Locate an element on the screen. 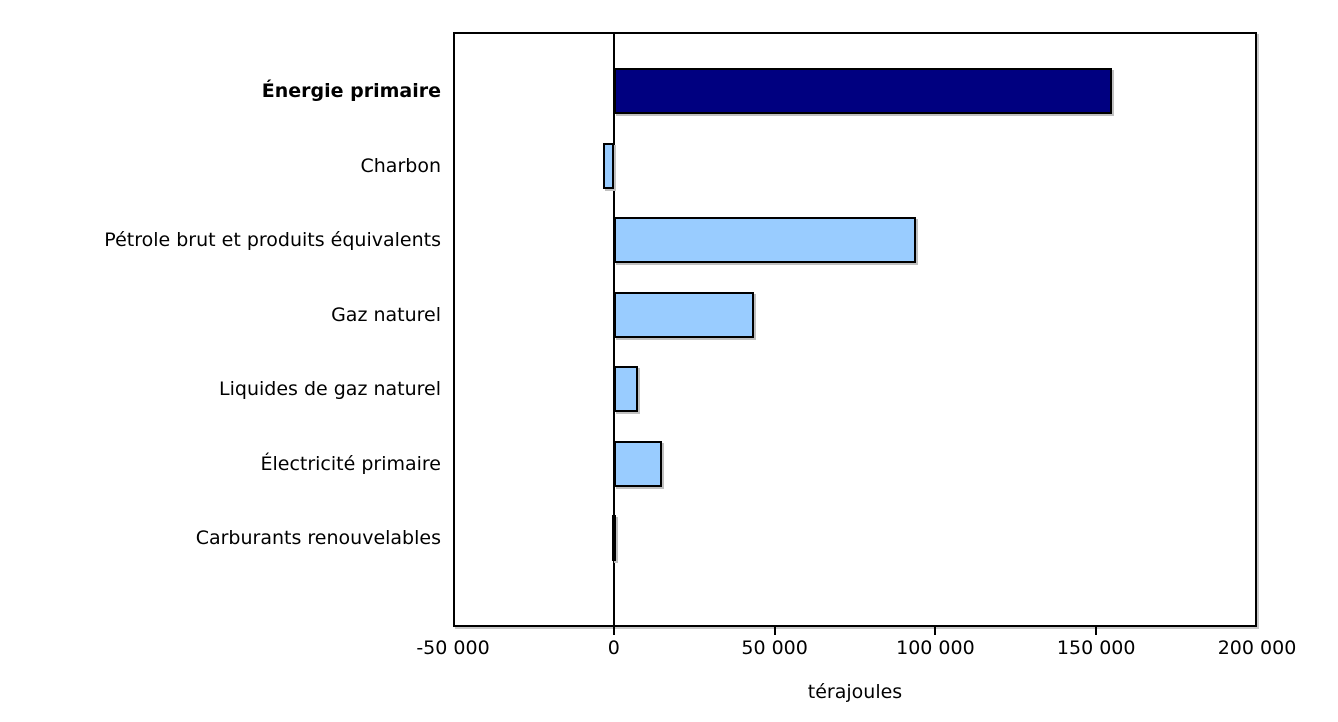 Image resolution: width=1338 pixels, height=722 pixels. category-label: Carburants renouvelables is located at coordinates (318, 538).